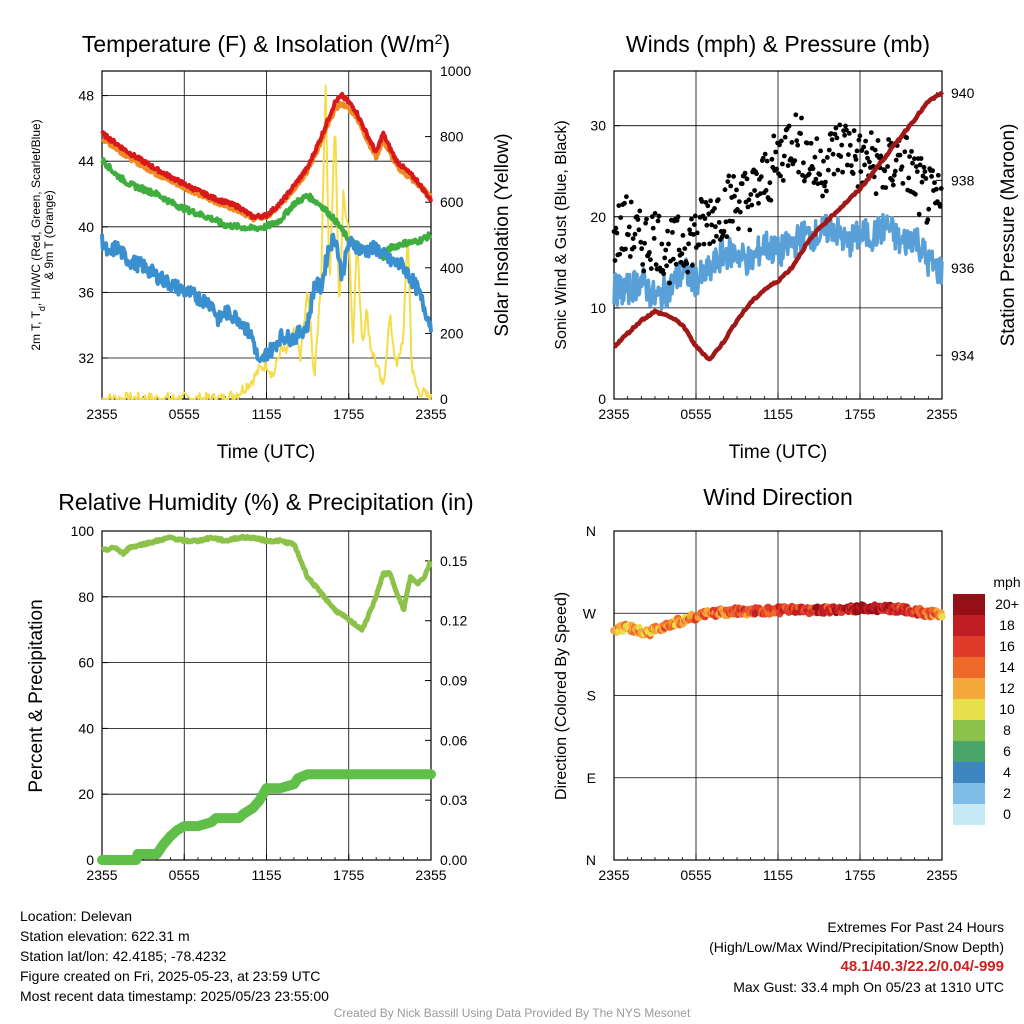 This screenshot has height=1024, width=1024. Describe the element at coordinates (1007, 751) in the screenshot. I see `colorbar-label: 6` at that location.